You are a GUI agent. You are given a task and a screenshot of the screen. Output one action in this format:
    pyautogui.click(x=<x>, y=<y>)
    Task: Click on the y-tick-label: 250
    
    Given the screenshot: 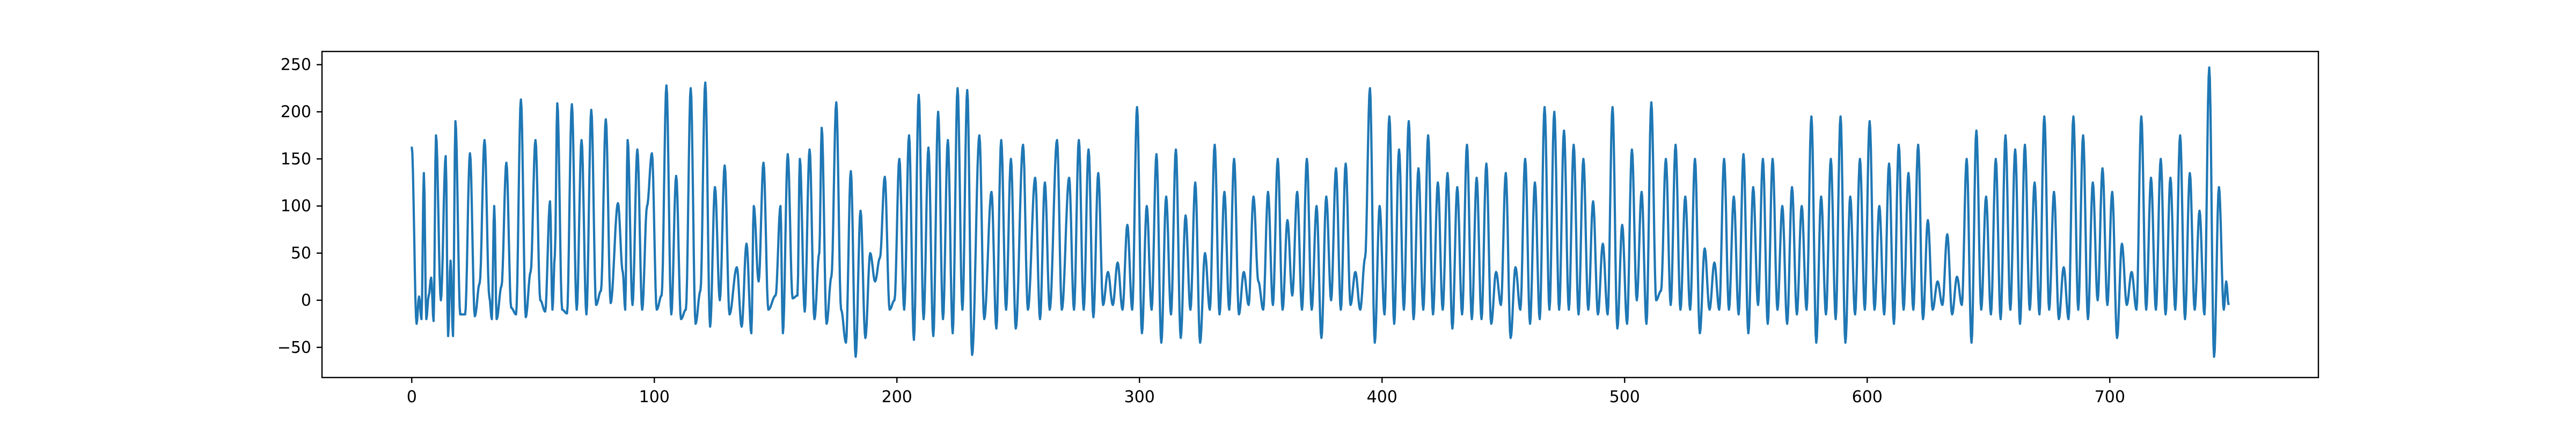 What is the action you would take?
    pyautogui.click(x=296, y=65)
    